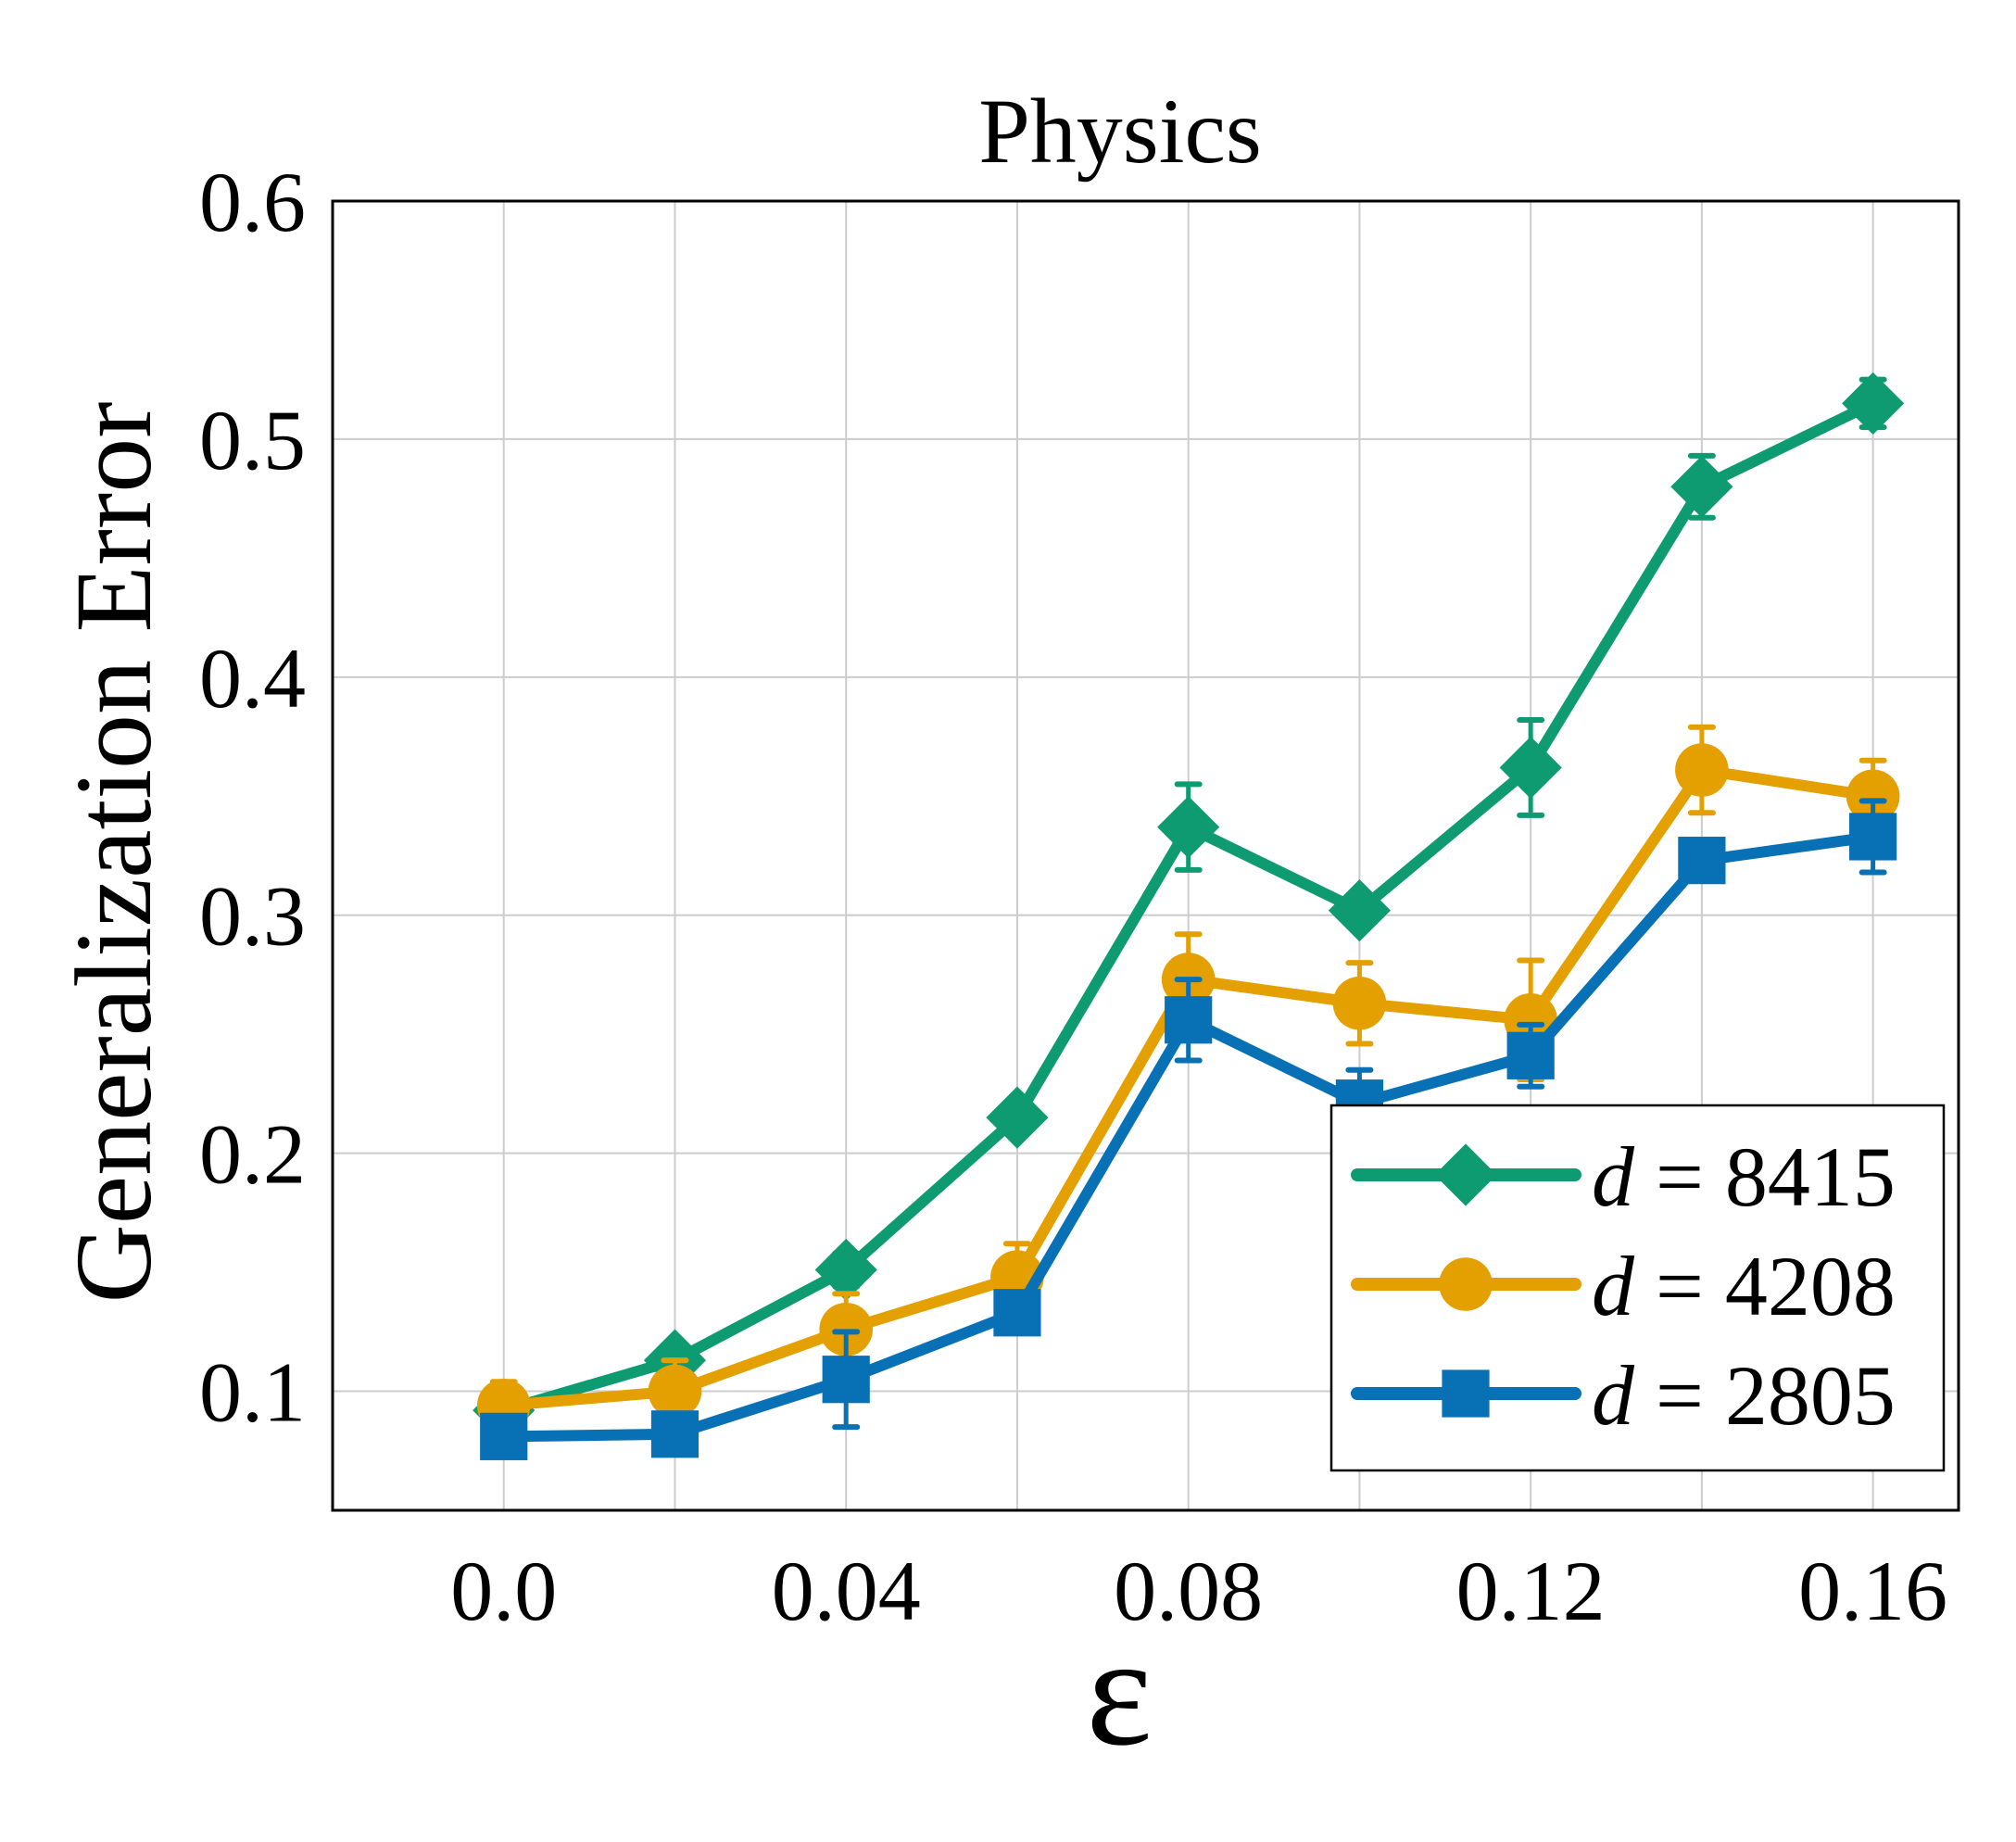 The image size is (2016, 1842). Describe the element at coordinates (1188, 1591) in the screenshot. I see `x-tick-label: 0.08` at that location.